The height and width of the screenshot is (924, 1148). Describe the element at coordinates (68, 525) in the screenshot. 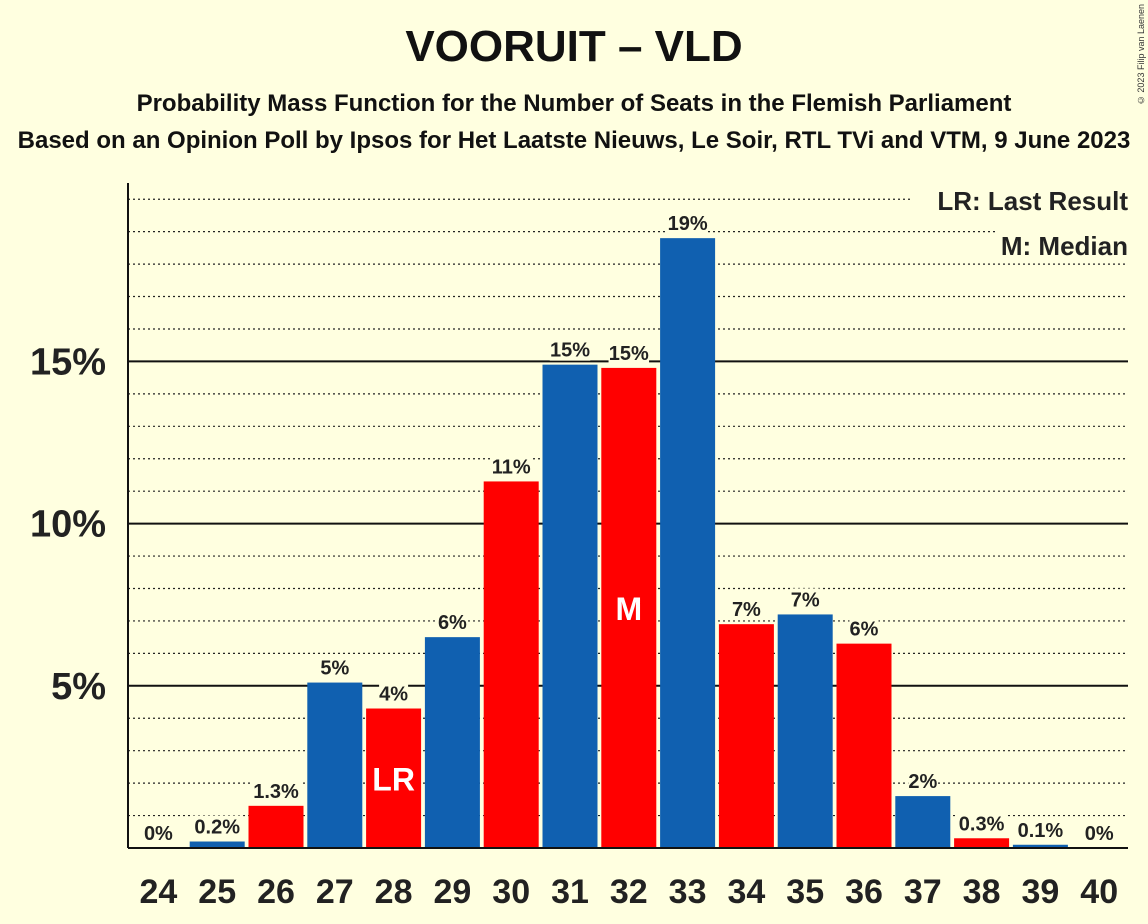

I see `y-tick-label: 10%` at that location.